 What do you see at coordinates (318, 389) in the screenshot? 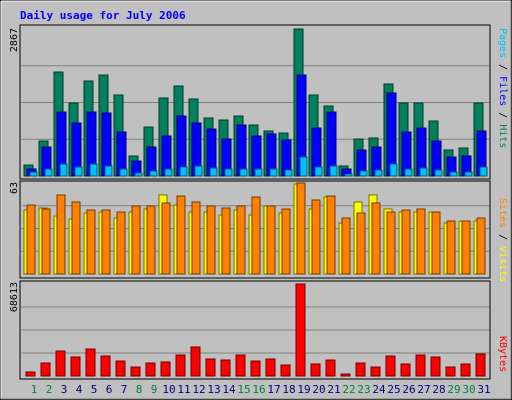
I see `x-label-20: 20` at bounding box center [318, 389].